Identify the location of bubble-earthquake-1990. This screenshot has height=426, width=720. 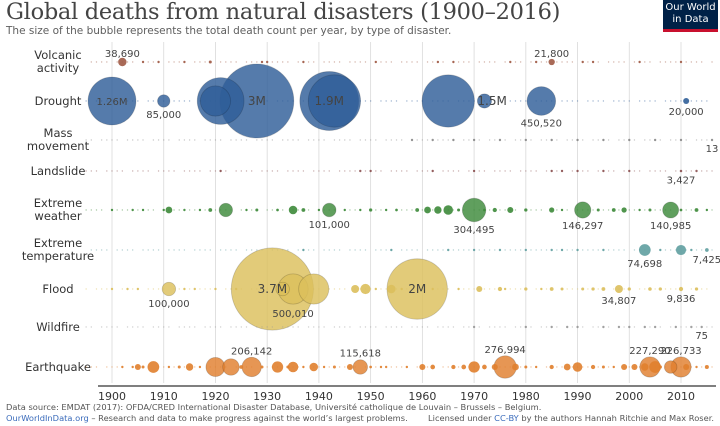
(577, 367).